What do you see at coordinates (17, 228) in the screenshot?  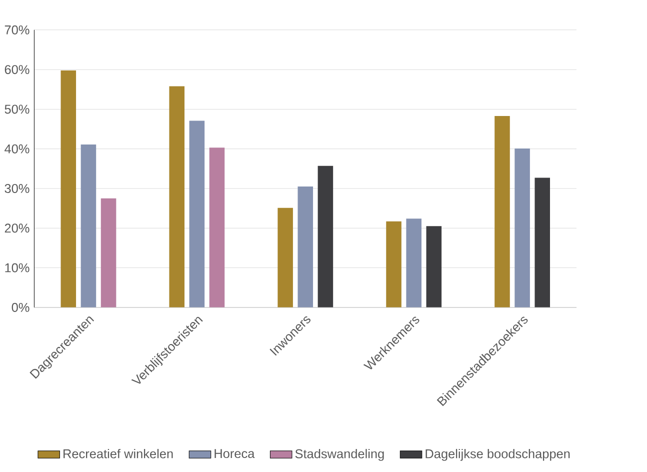 I see `y-tick-label: 20%` at bounding box center [17, 228].